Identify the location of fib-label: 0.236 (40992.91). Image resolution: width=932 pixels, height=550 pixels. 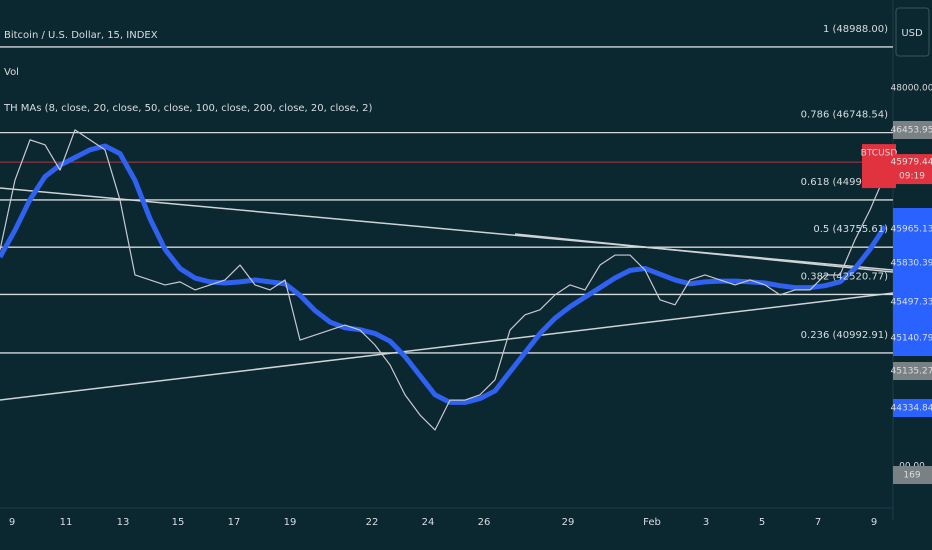
(844, 335).